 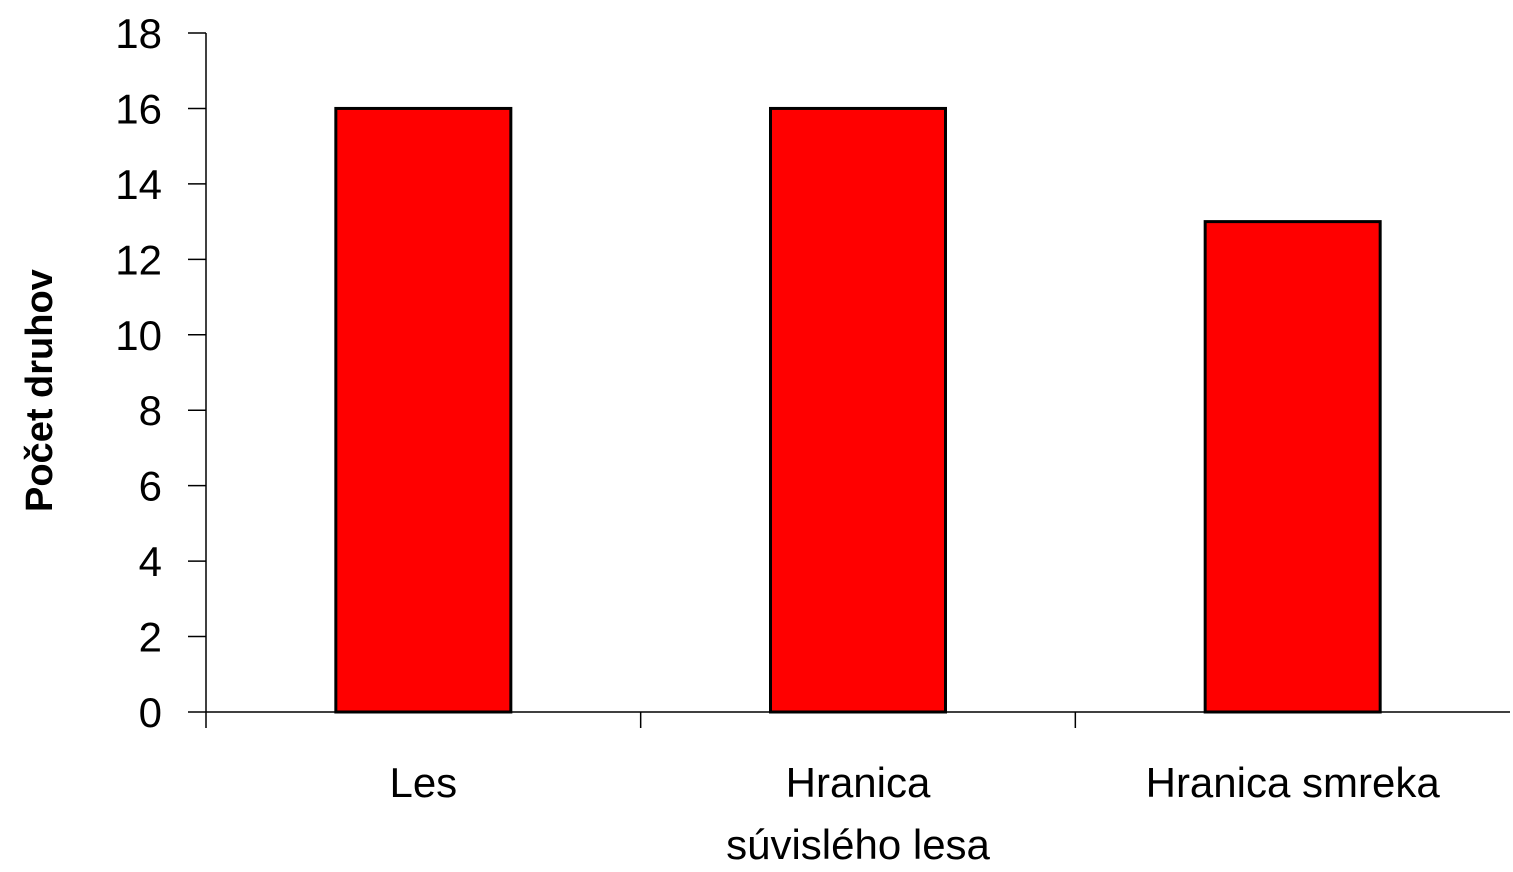 I want to click on y-tick-label: 4, so click(x=150, y=561).